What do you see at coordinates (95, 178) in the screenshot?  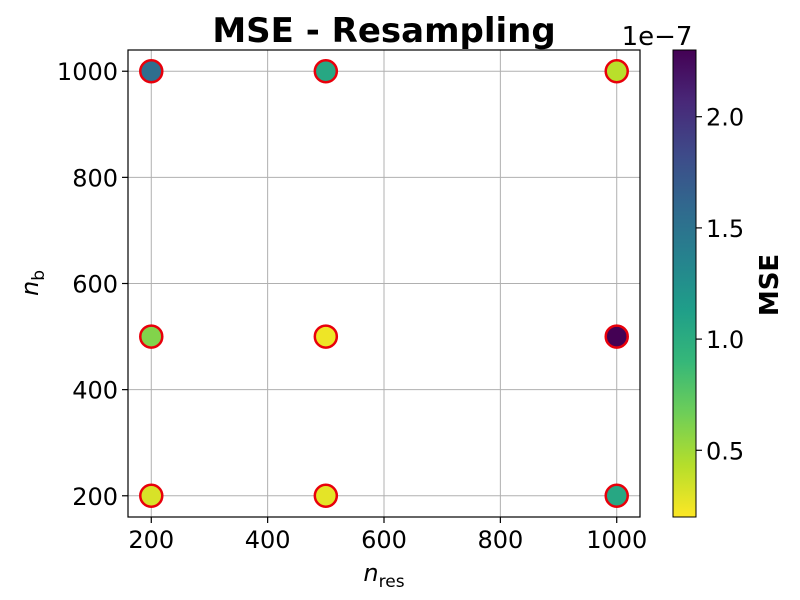 I see `y-tick-label: 800` at bounding box center [95, 178].